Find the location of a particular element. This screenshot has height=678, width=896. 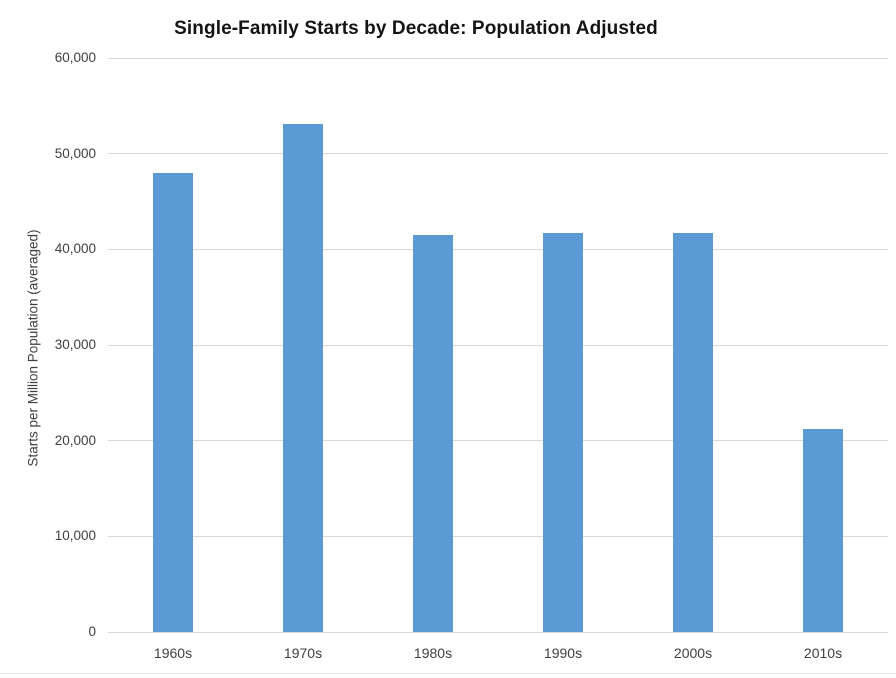

y-tick-label-20000: 20,000 is located at coordinates (75, 440).